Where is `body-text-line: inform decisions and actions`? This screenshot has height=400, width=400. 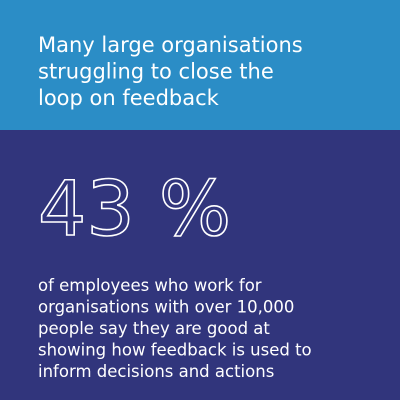 body-text-line: inform decisions and actions is located at coordinates (156, 371).